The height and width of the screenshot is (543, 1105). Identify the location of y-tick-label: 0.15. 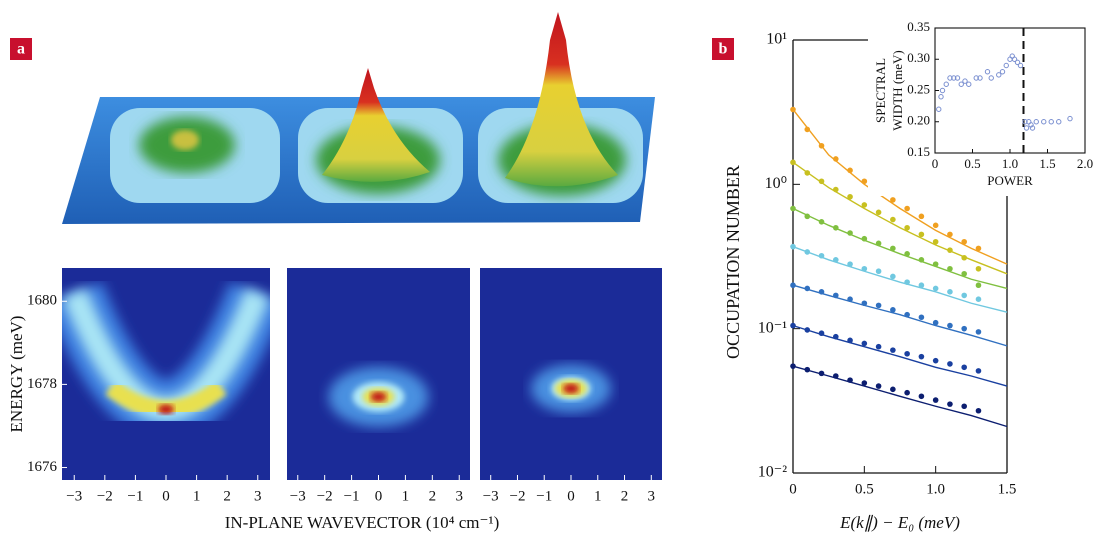
(918, 151).